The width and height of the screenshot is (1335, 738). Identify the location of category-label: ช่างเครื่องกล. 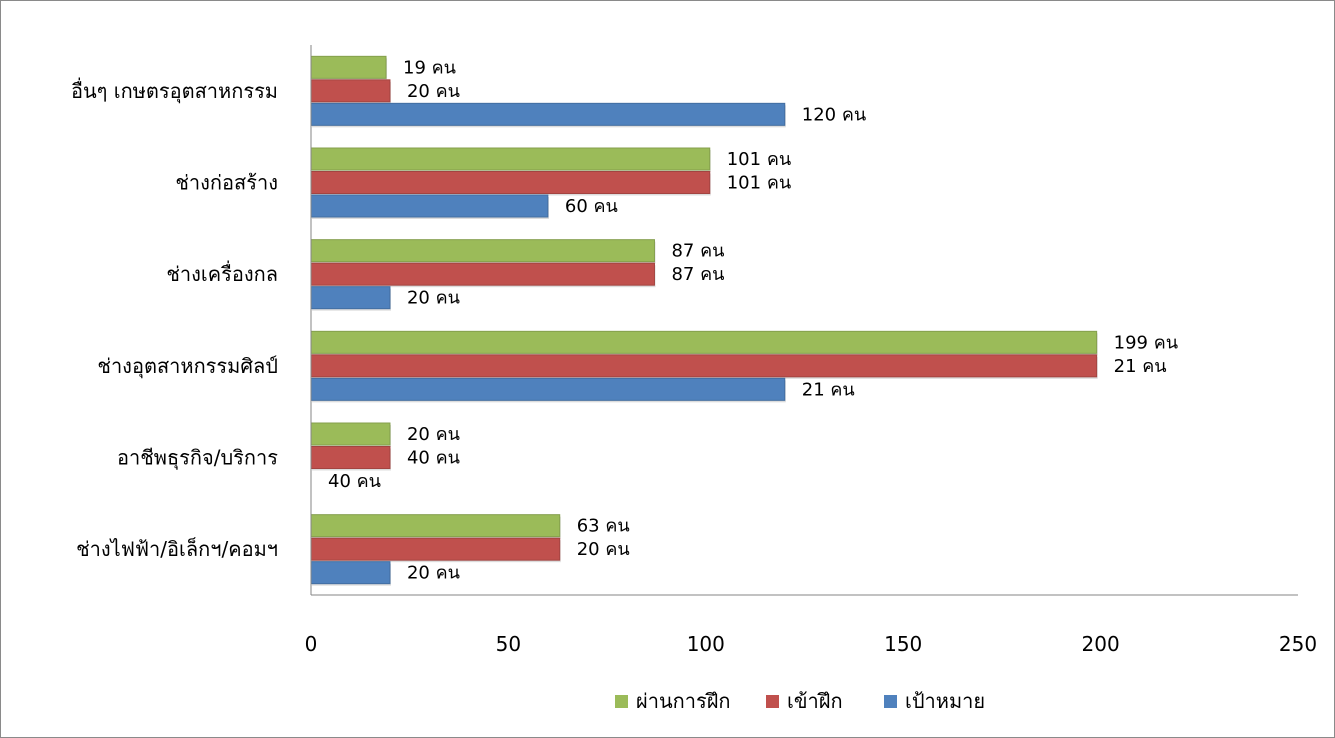
(222, 273).